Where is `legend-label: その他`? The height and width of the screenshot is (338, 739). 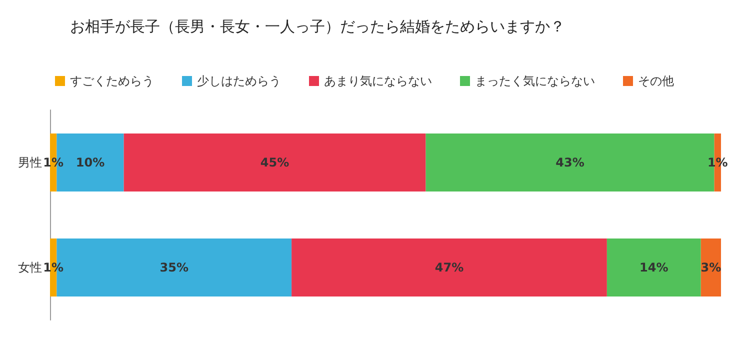 legend-label: その他 is located at coordinates (656, 81).